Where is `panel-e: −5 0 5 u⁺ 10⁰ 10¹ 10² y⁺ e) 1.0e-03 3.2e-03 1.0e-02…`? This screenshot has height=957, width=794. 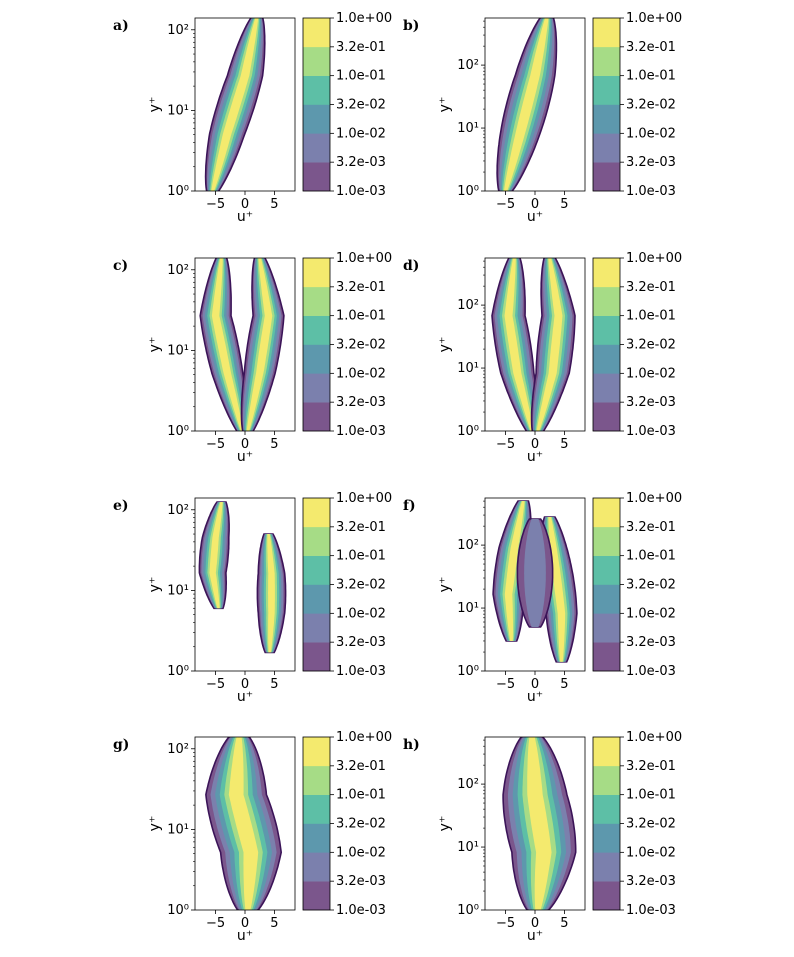
panel-e: −5 0 5 u⁺ 10⁰ 10¹ 10² y⁺ e) 1.0e-03 3.2e-03 1.0e-02… is located at coordinates (252, 598).